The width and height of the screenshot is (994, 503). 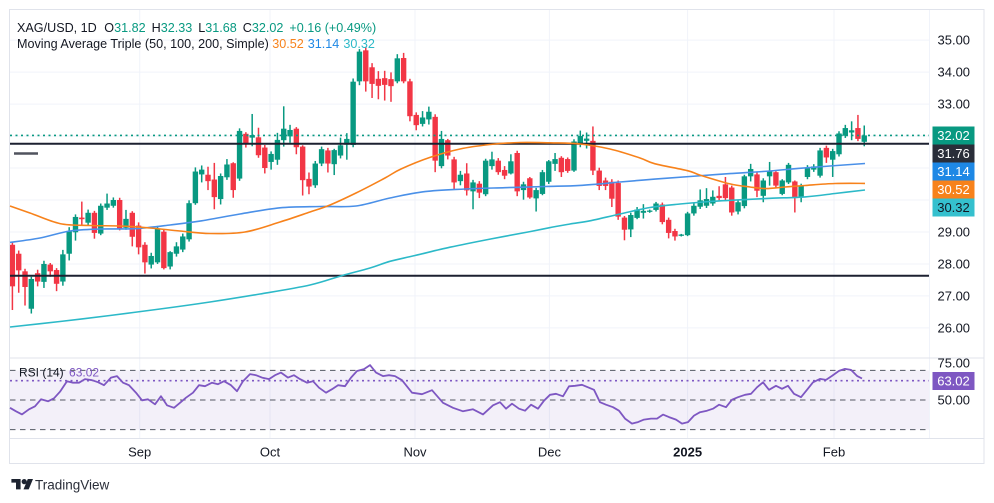 I want to click on svg-text: 2025, so click(x=687, y=452).